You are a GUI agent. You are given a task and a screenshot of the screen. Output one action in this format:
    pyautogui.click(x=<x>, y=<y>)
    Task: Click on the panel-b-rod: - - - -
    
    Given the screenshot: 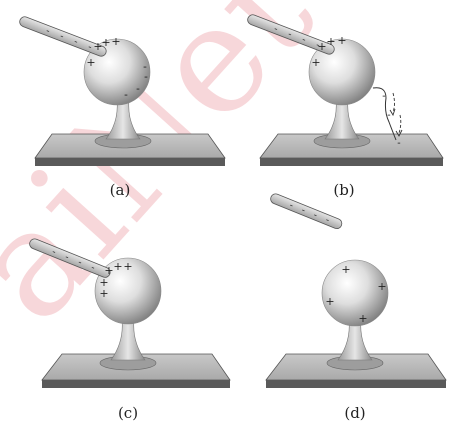 What is the action you would take?
    pyautogui.click(x=291, y=34)
    